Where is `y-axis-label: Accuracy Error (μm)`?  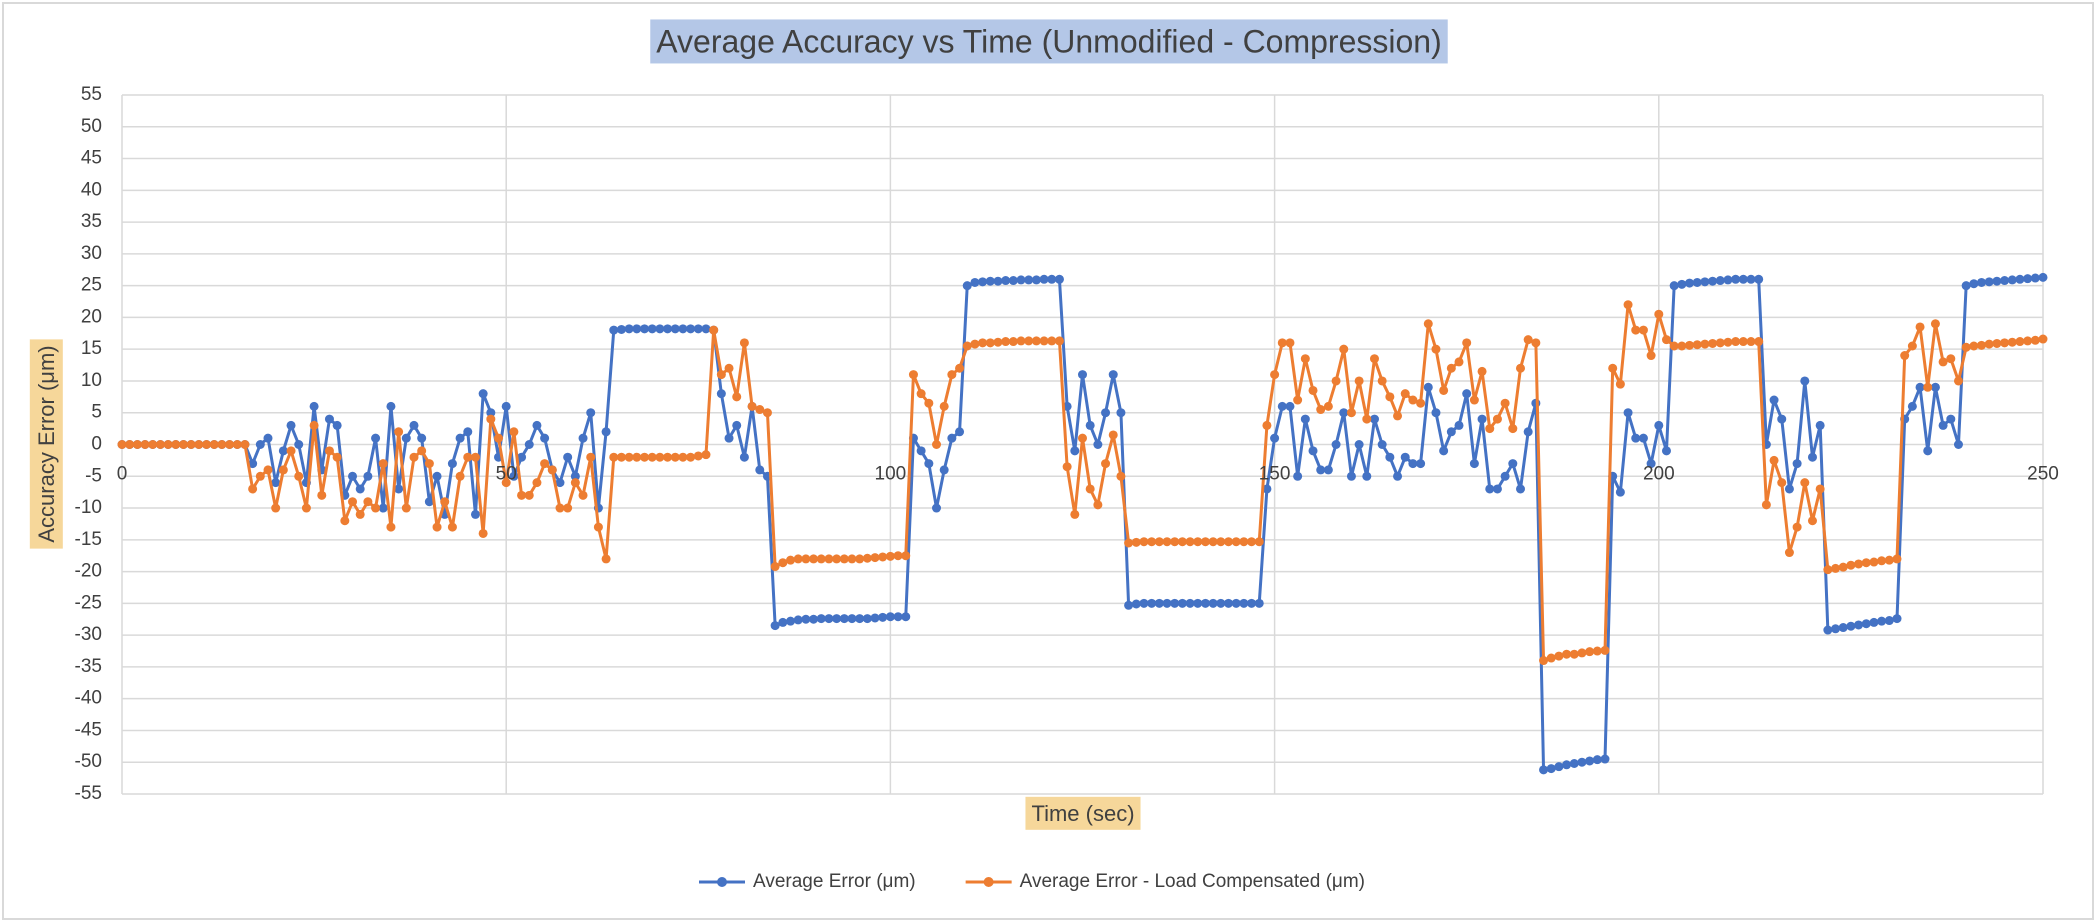 y-axis-label: Accuracy Error (μm) is located at coordinates (46, 443).